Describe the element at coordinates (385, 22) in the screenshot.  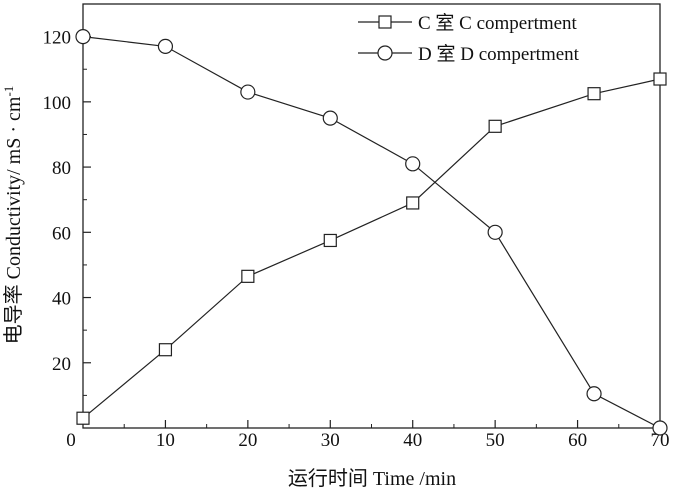
I see `legend-marker-square` at that location.